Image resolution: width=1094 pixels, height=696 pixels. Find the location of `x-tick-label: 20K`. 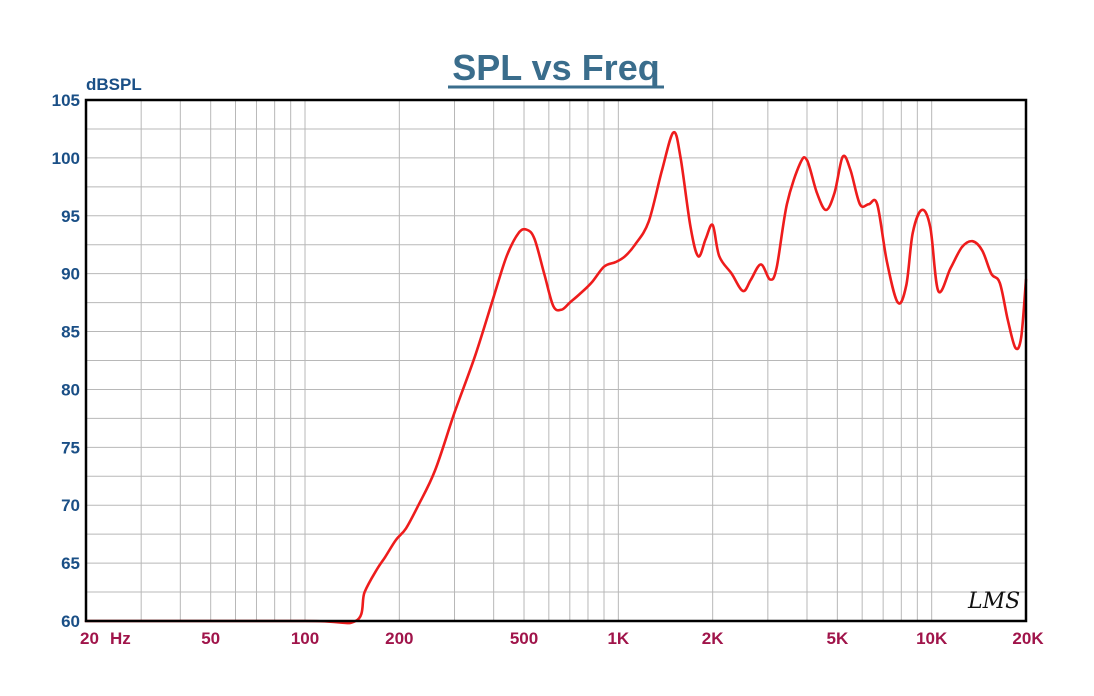

x-tick-label: 20K is located at coordinates (1028, 638).